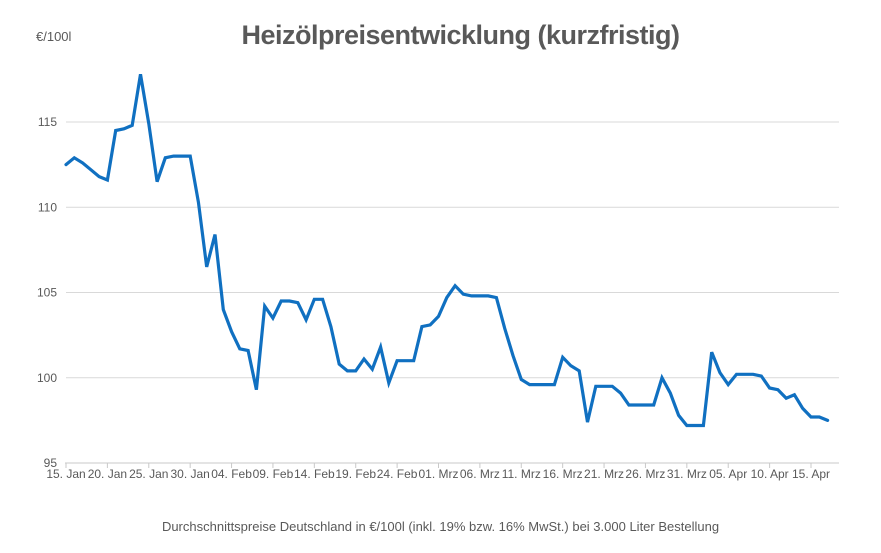 Image resolution: width=881 pixels, height=553 pixels. What do you see at coordinates (47, 207) in the screenshot?
I see `y-axis-tick-label: 110` at bounding box center [47, 207].